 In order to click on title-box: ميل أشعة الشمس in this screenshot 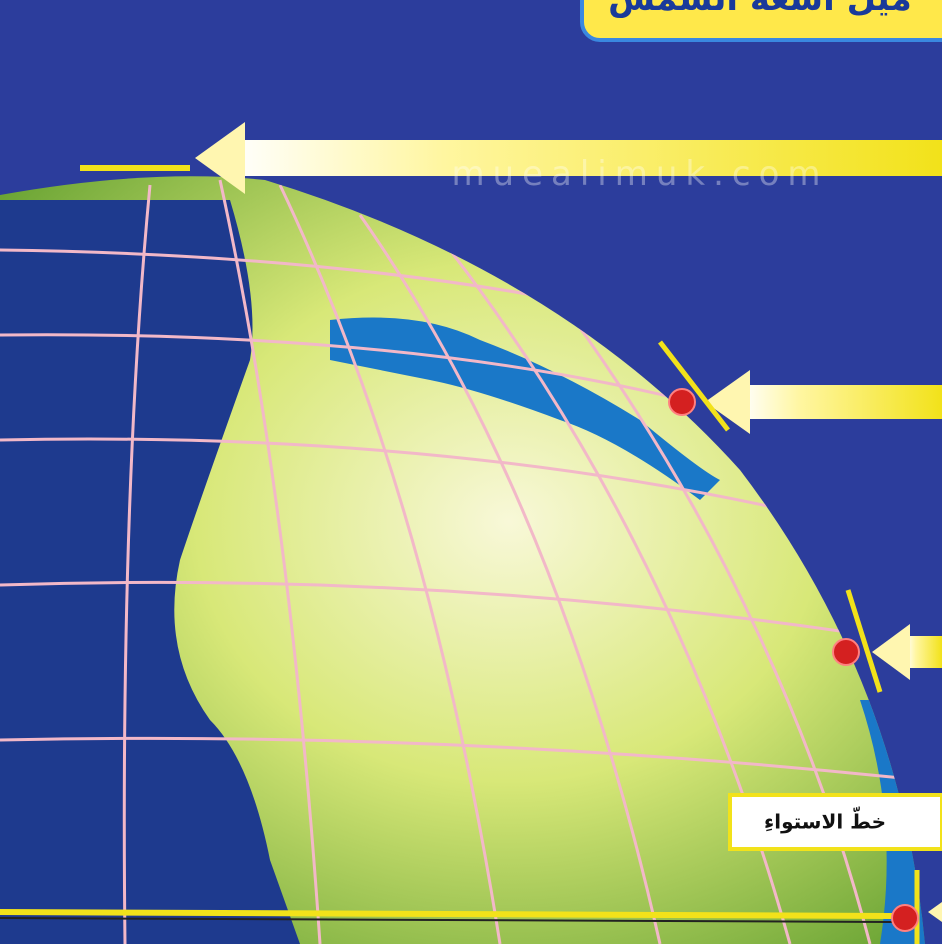, I will do `click(761, 21)`.